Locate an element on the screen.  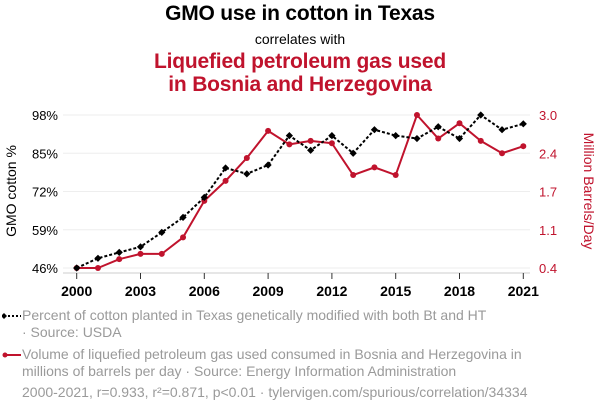
right-tick-label: 1.1 is located at coordinates (548, 230).